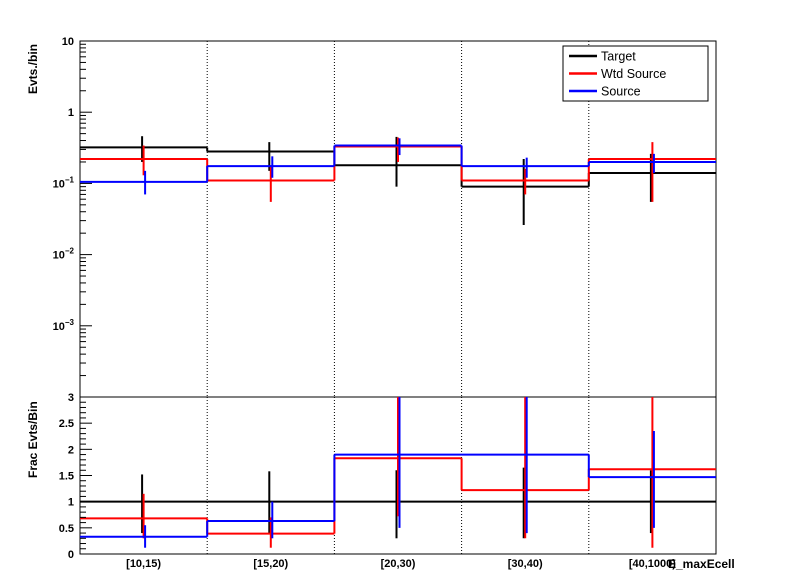  What do you see at coordinates (525, 564) in the screenshot?
I see `x-tick-label: [30,40)` at bounding box center [525, 564].